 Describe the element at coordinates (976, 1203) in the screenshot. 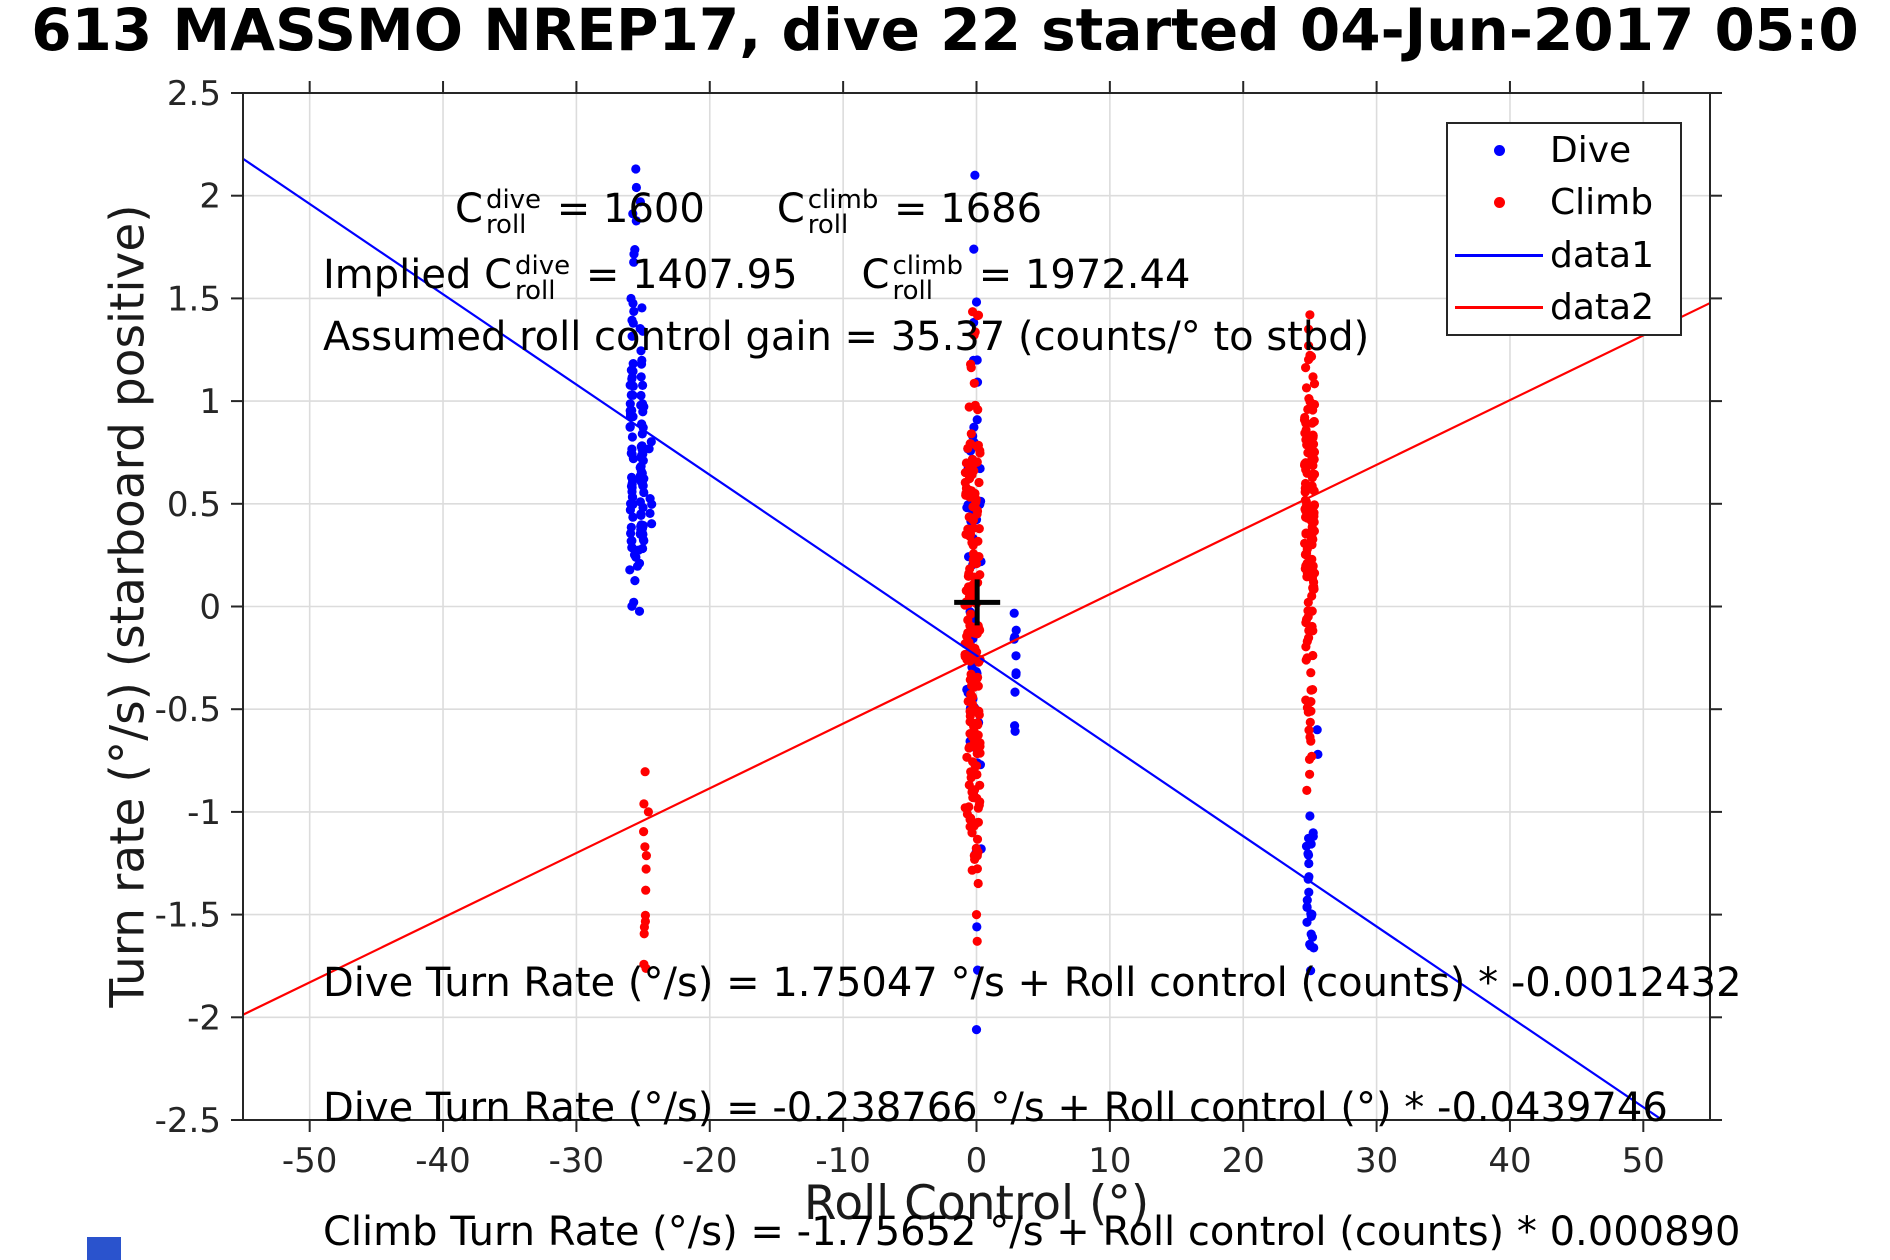

I see `x-axis-label: Roll Control (°)` at that location.